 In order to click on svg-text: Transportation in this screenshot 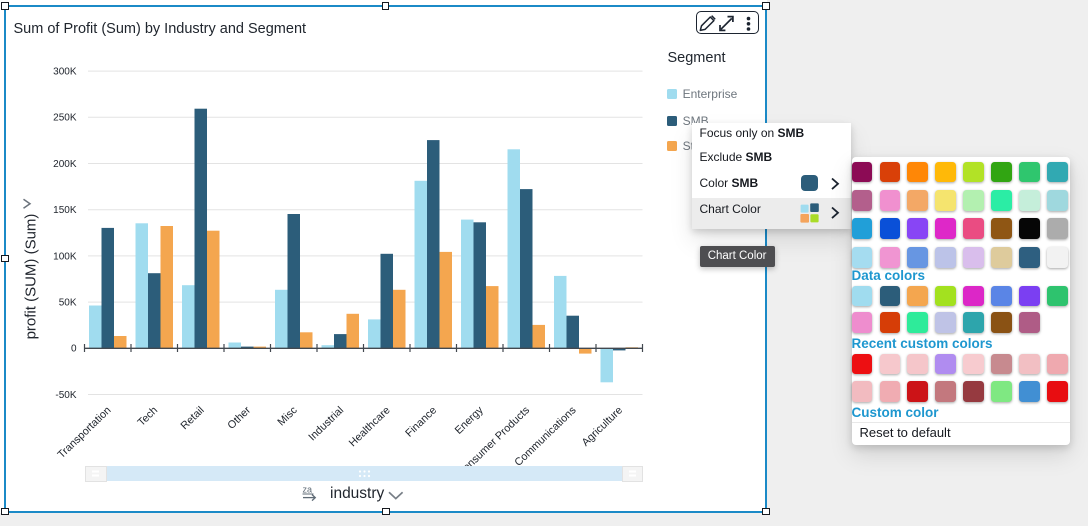, I will do `click(84, 432)`.